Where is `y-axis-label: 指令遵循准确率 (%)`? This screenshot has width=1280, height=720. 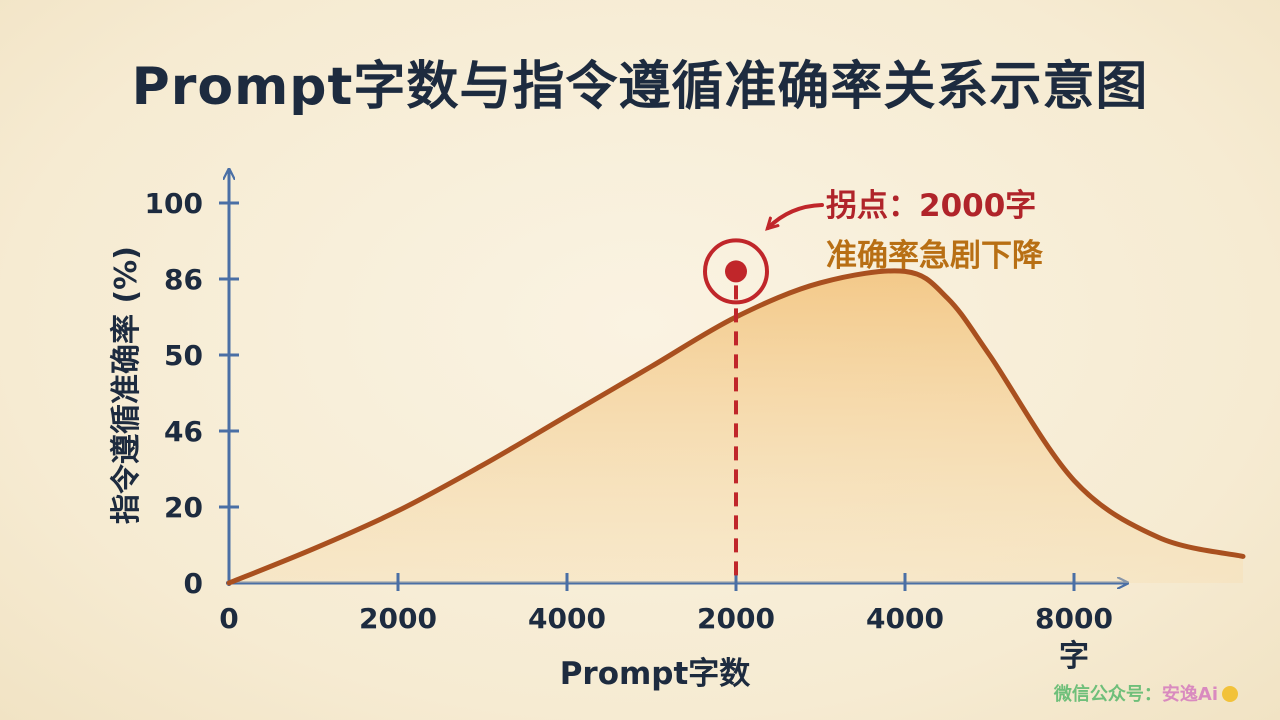
y-axis-label: 指令遵循准确率 (%) is located at coordinates (126, 385).